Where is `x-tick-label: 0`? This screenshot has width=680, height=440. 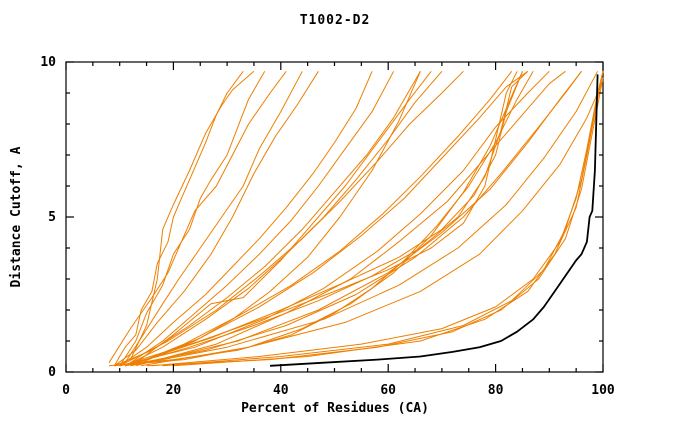
x-tick-label: 0 is located at coordinates (66, 390).